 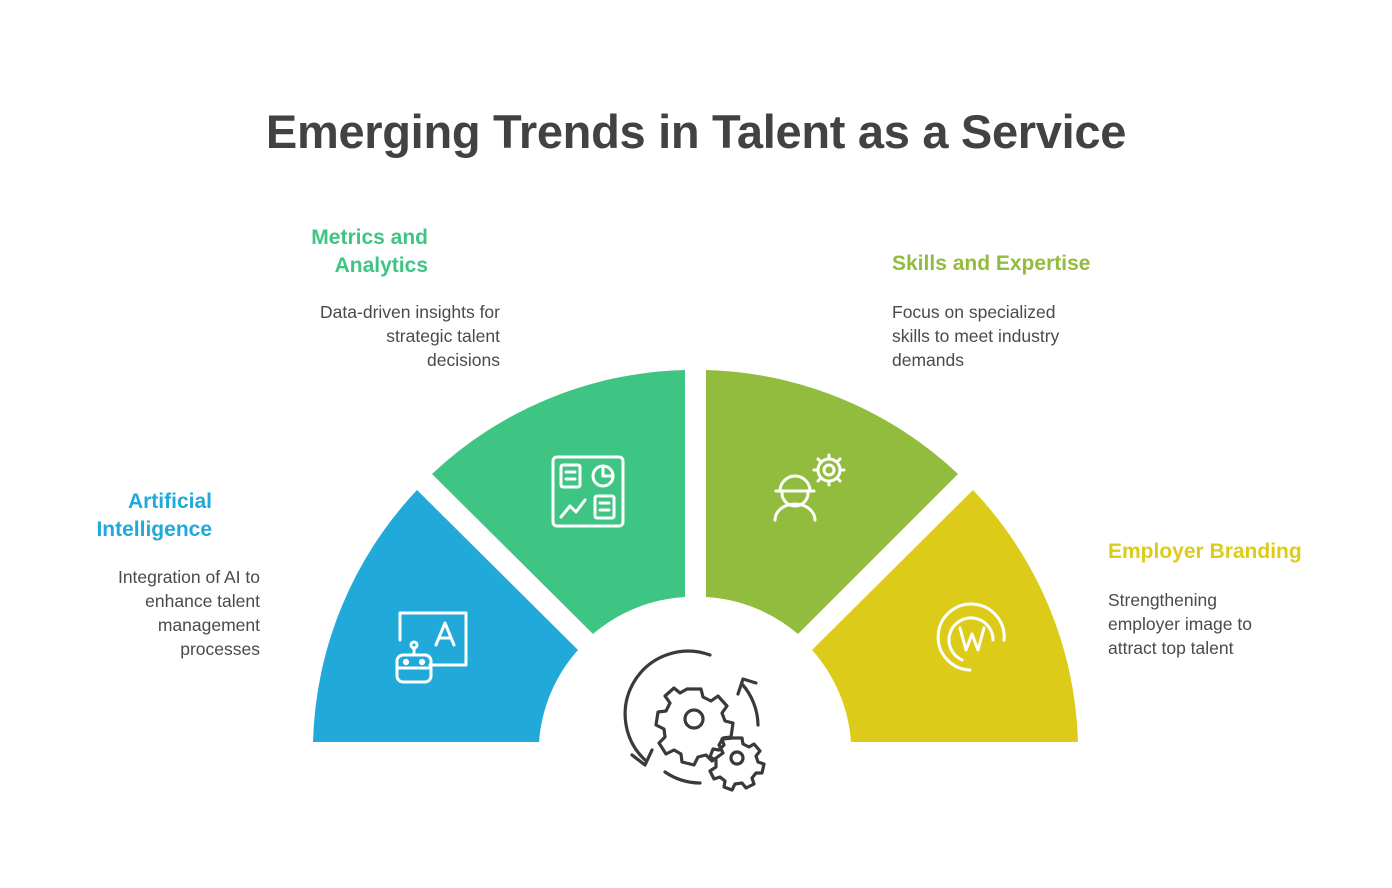 I want to click on description-line: attract top talent, so click(x=1171, y=648).